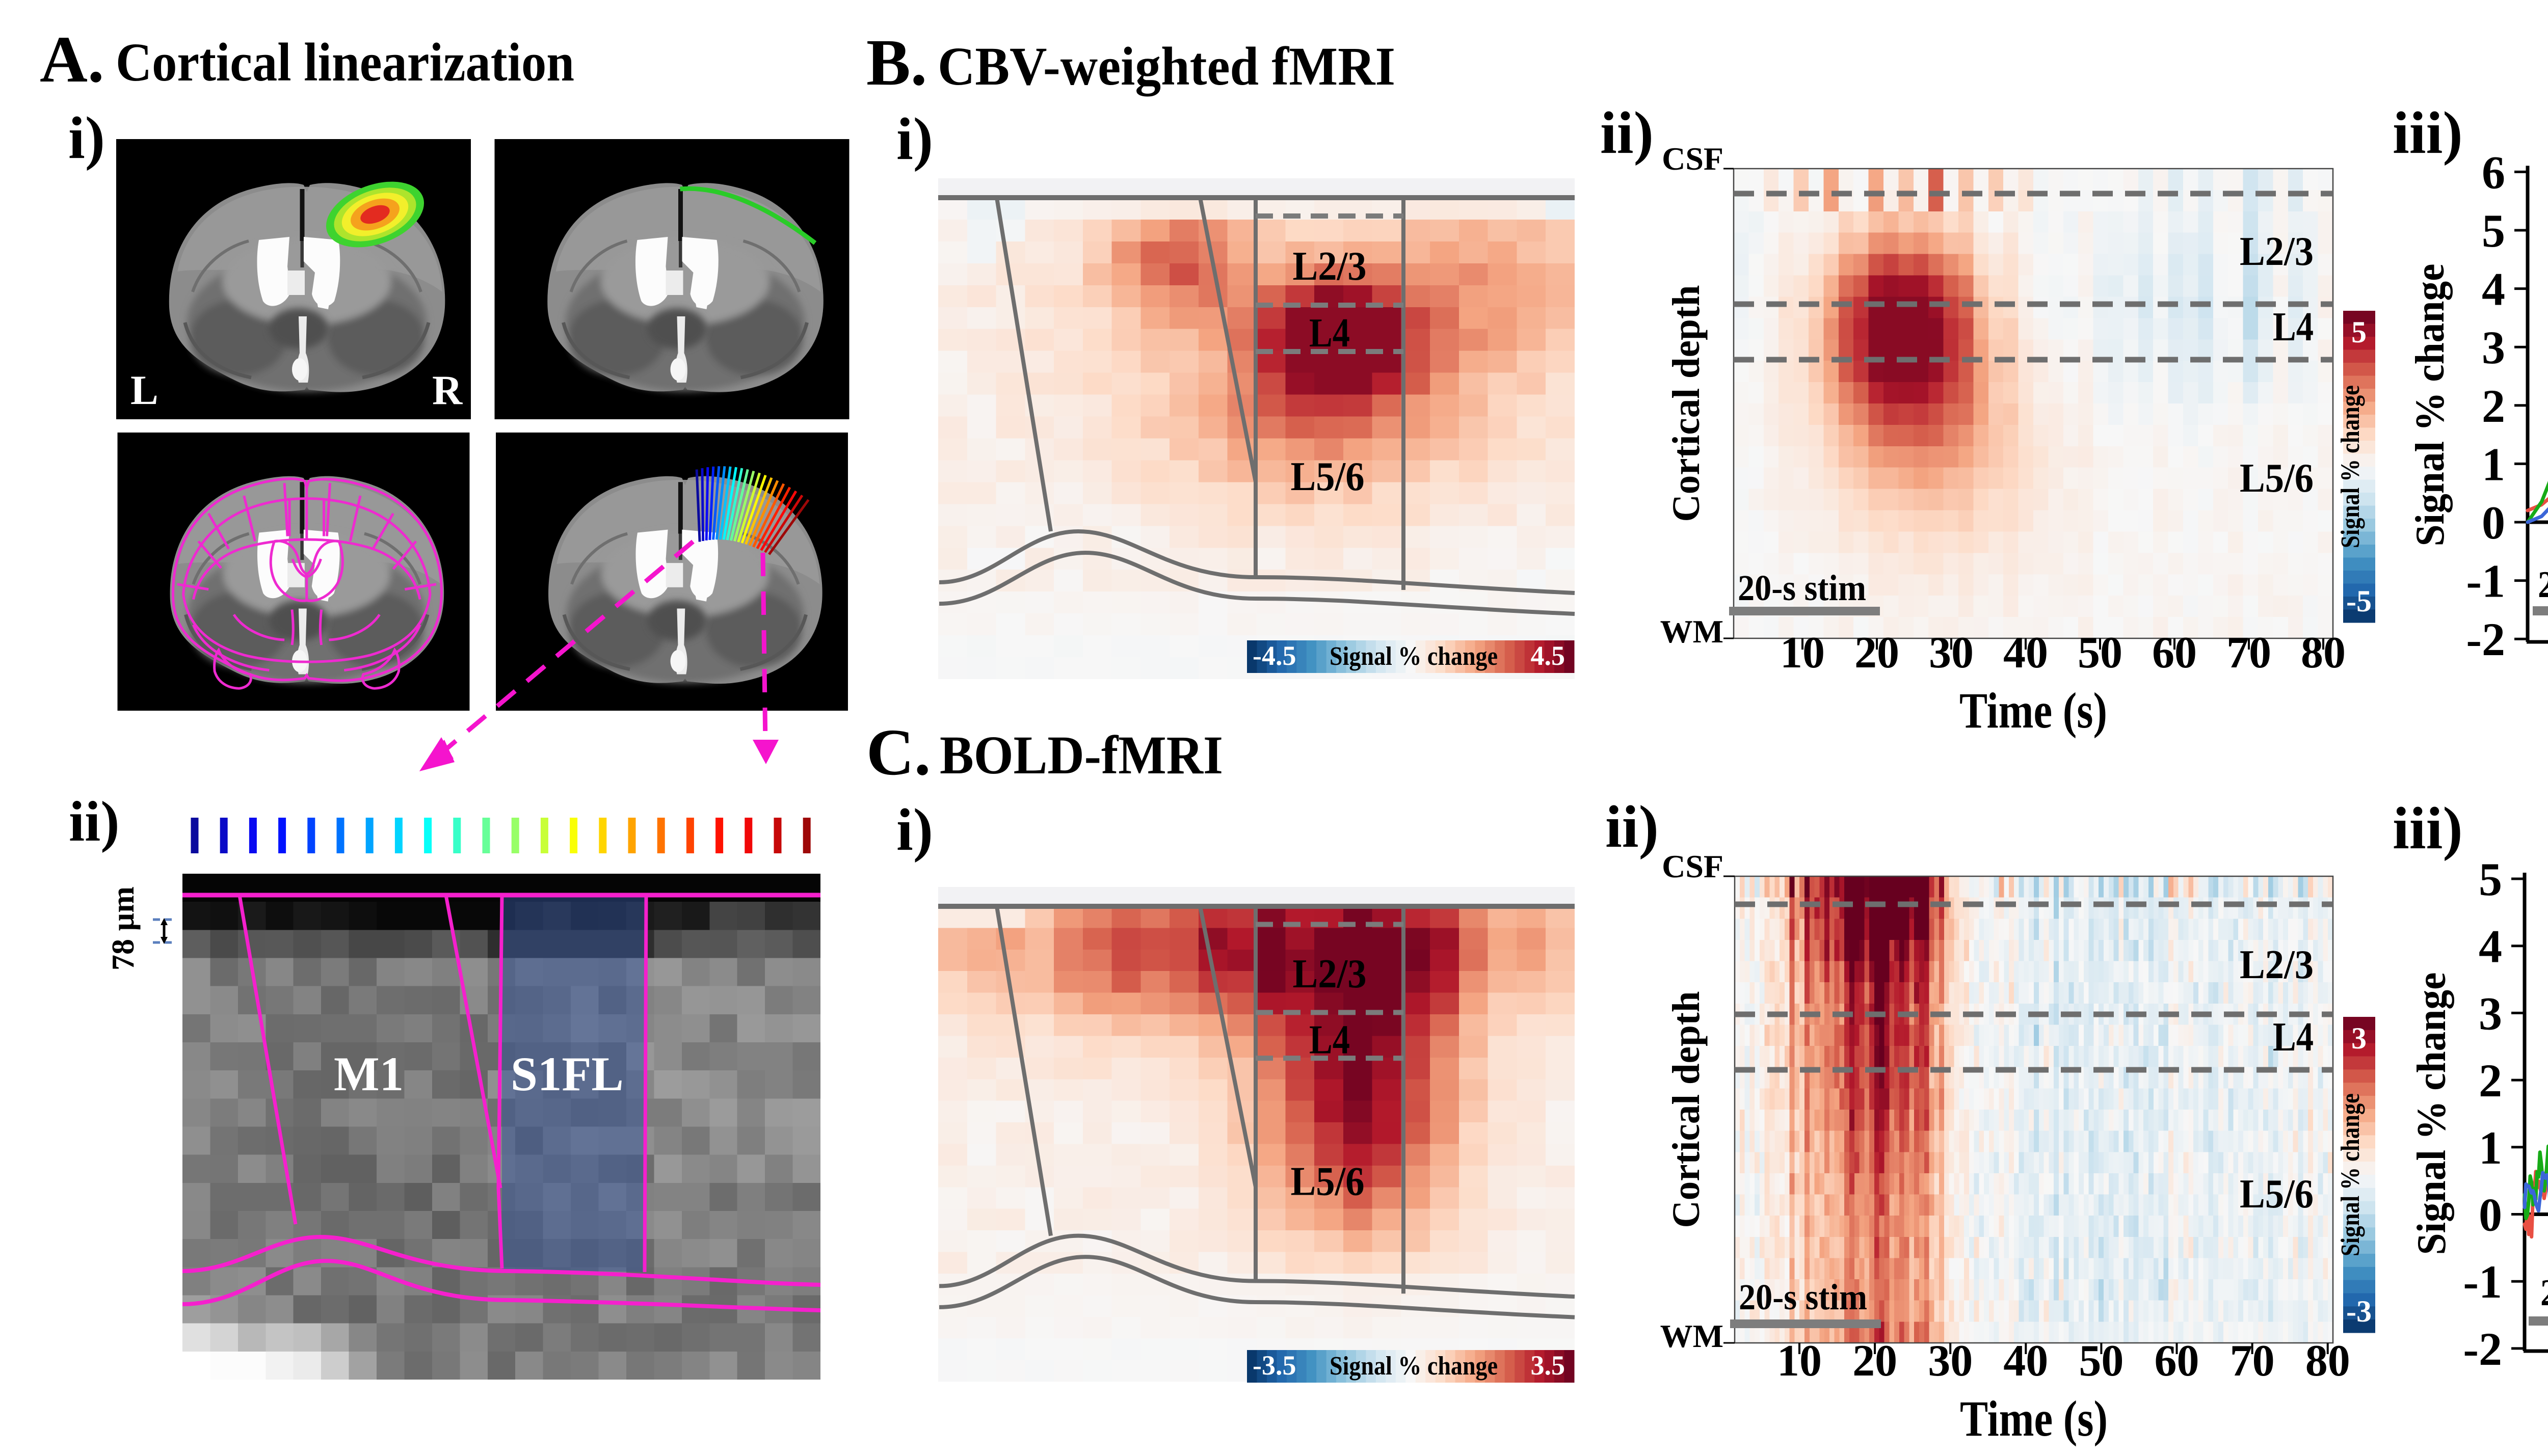  I want to click on svg-text: A., so click(72, 59).